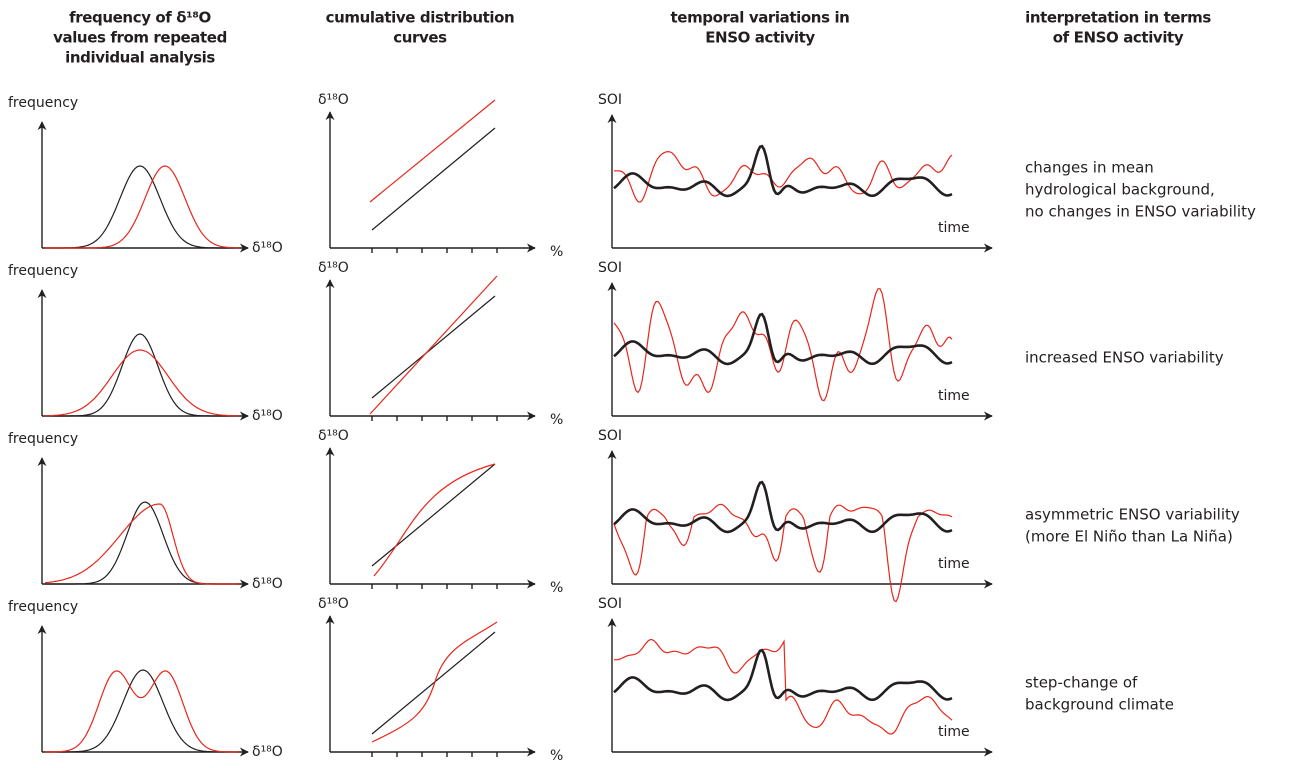 This screenshot has width=1298, height=768. What do you see at coordinates (420, 18) in the screenshot?
I see `column-header: cumulative distribution` at bounding box center [420, 18].